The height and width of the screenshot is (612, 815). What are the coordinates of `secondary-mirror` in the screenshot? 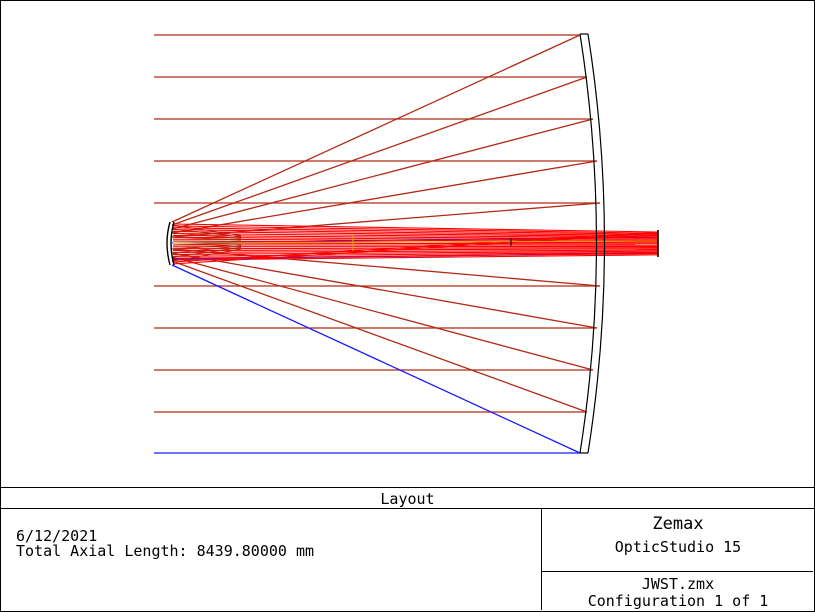 It's located at (168, 243).